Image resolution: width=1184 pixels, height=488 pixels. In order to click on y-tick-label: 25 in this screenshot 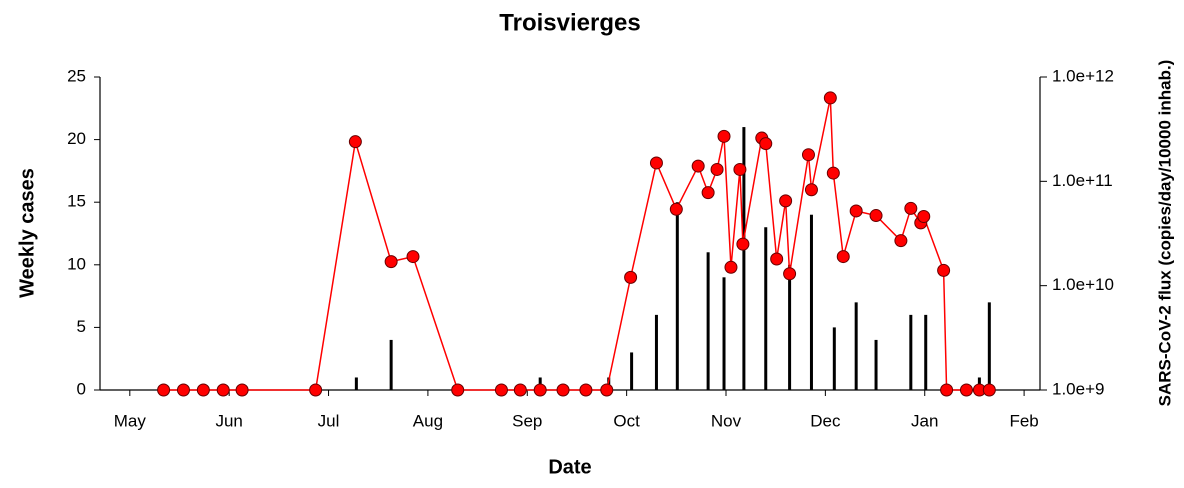, I will do `click(76, 75)`.